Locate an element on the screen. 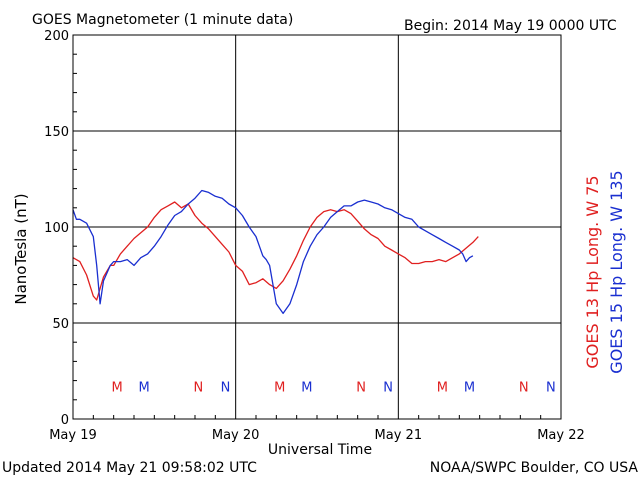 This screenshot has height=480, width=640. x-tick-label: May 19 is located at coordinates (73, 435).